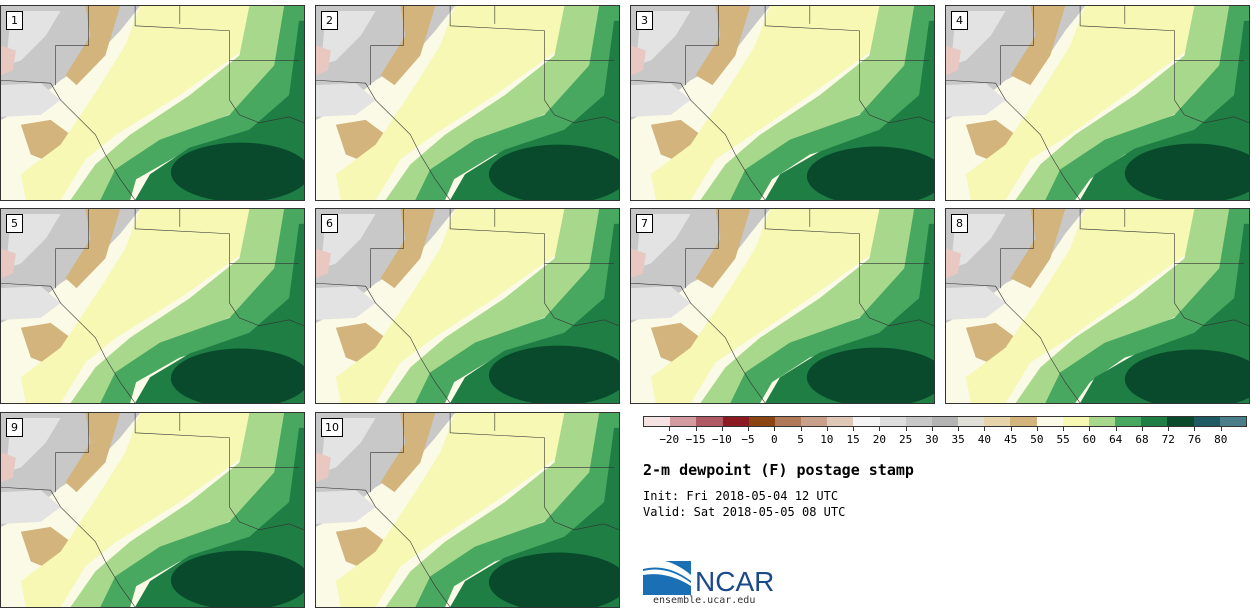  I want to click on colorbar-tick-label: 30, so click(932, 439).